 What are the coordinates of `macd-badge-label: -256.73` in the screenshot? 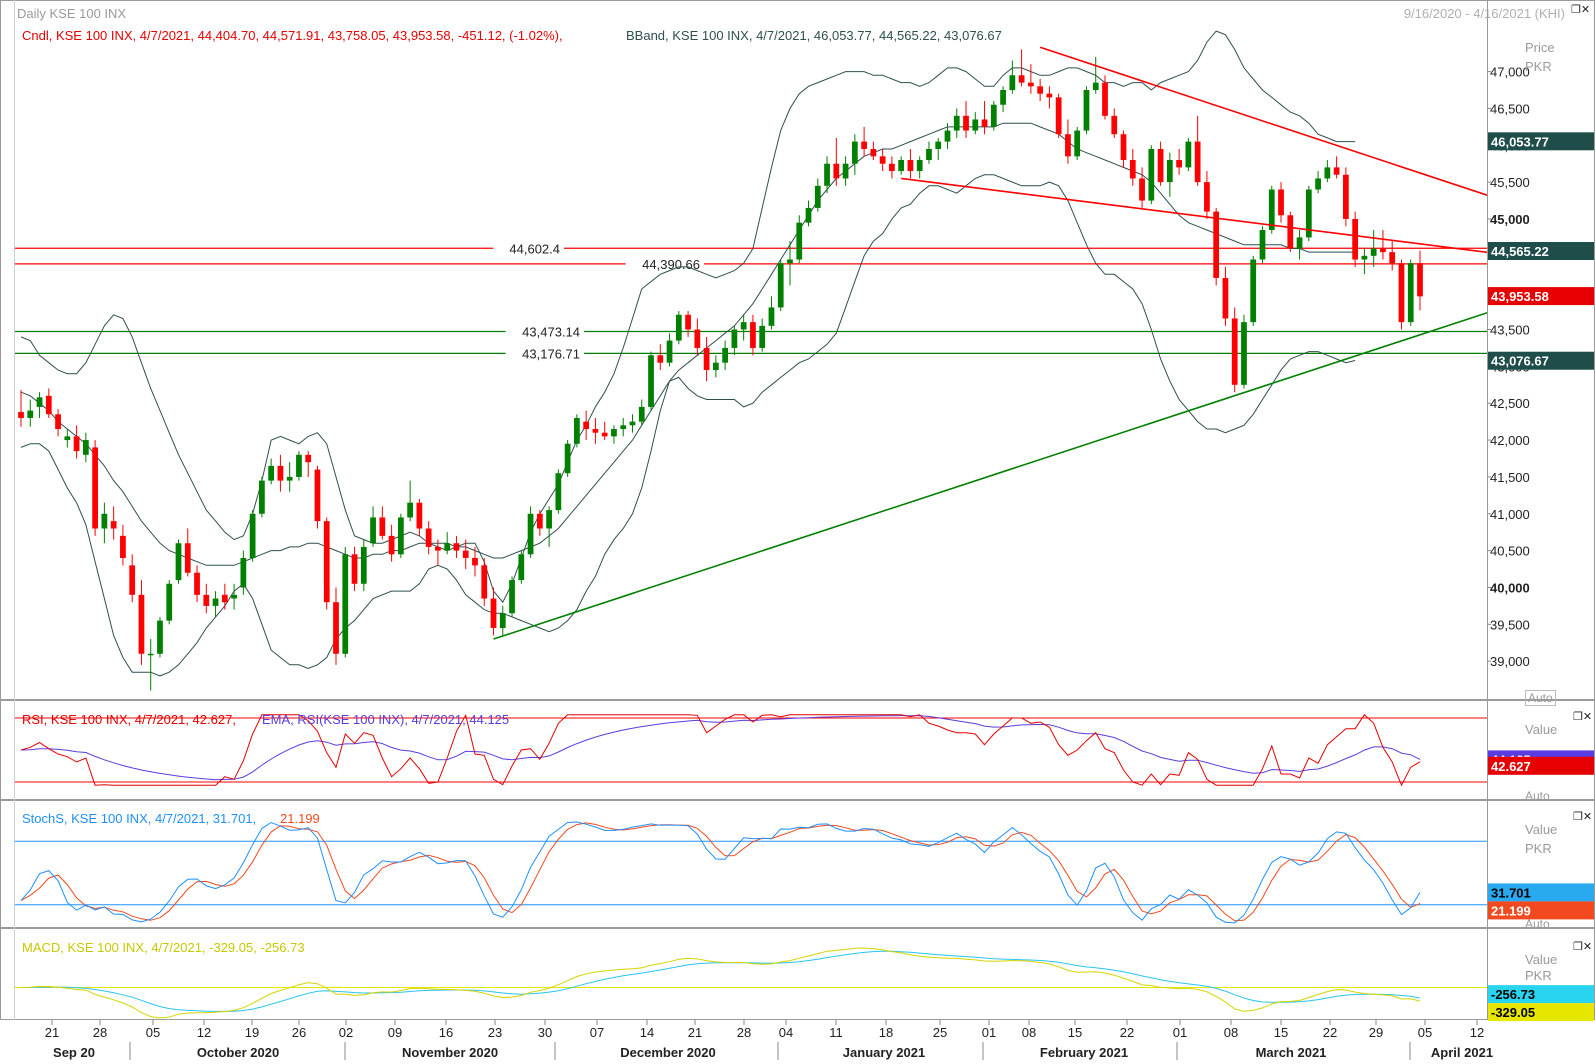 It's located at (1513, 994).